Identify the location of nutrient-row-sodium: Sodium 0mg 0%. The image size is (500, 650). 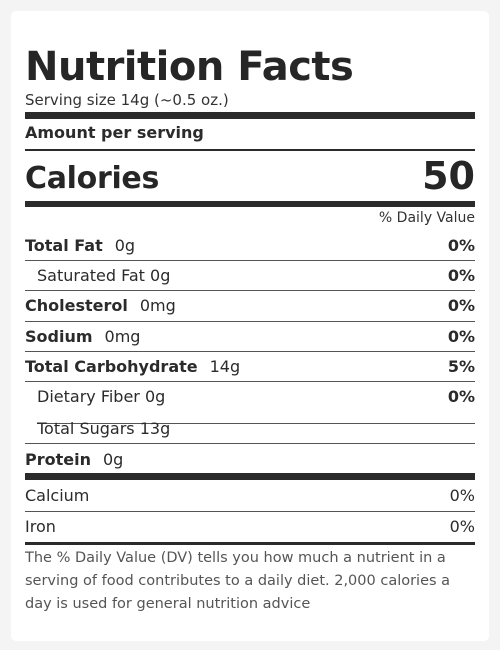
(250, 336).